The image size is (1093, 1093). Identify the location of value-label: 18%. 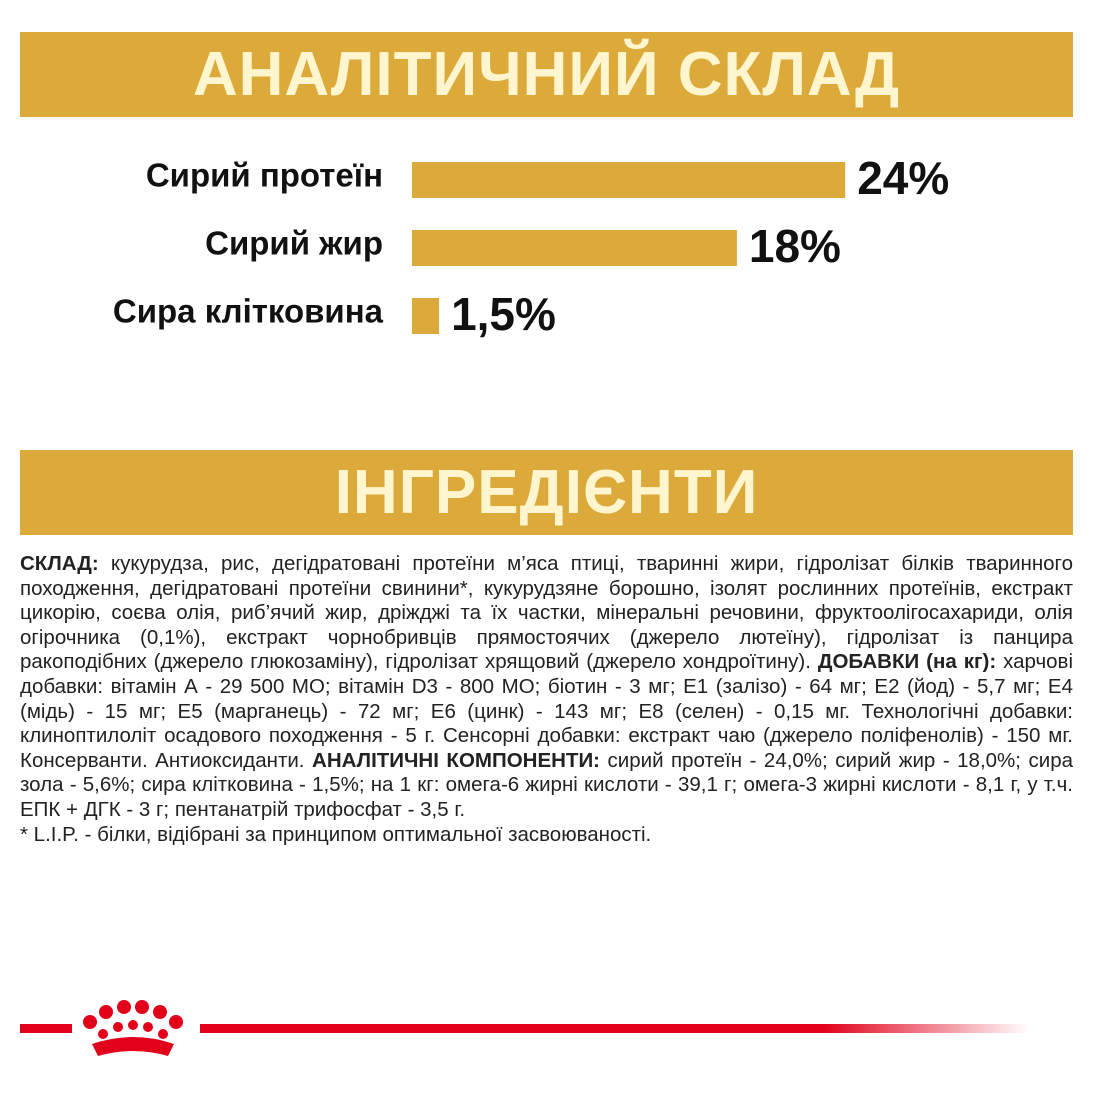
(795, 246).